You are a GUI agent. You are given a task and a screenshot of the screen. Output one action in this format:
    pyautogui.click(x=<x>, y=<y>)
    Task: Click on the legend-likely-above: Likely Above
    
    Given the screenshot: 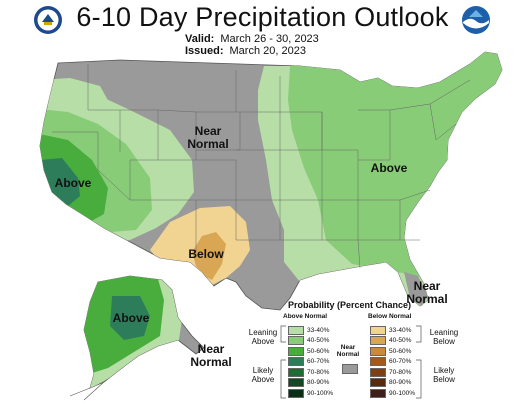 What is the action you would take?
    pyautogui.click(x=263, y=375)
    